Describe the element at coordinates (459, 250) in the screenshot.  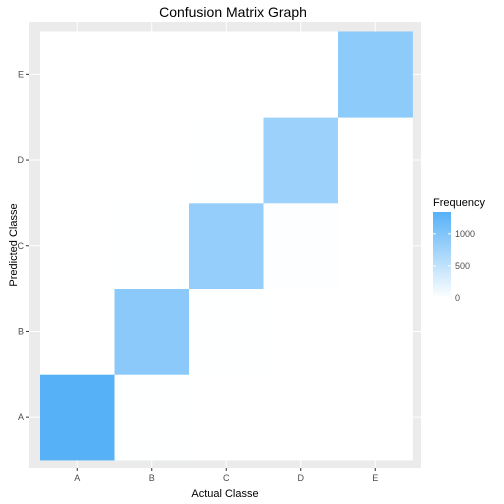
I see `legend: Frequency 0 500 1000` at that location.